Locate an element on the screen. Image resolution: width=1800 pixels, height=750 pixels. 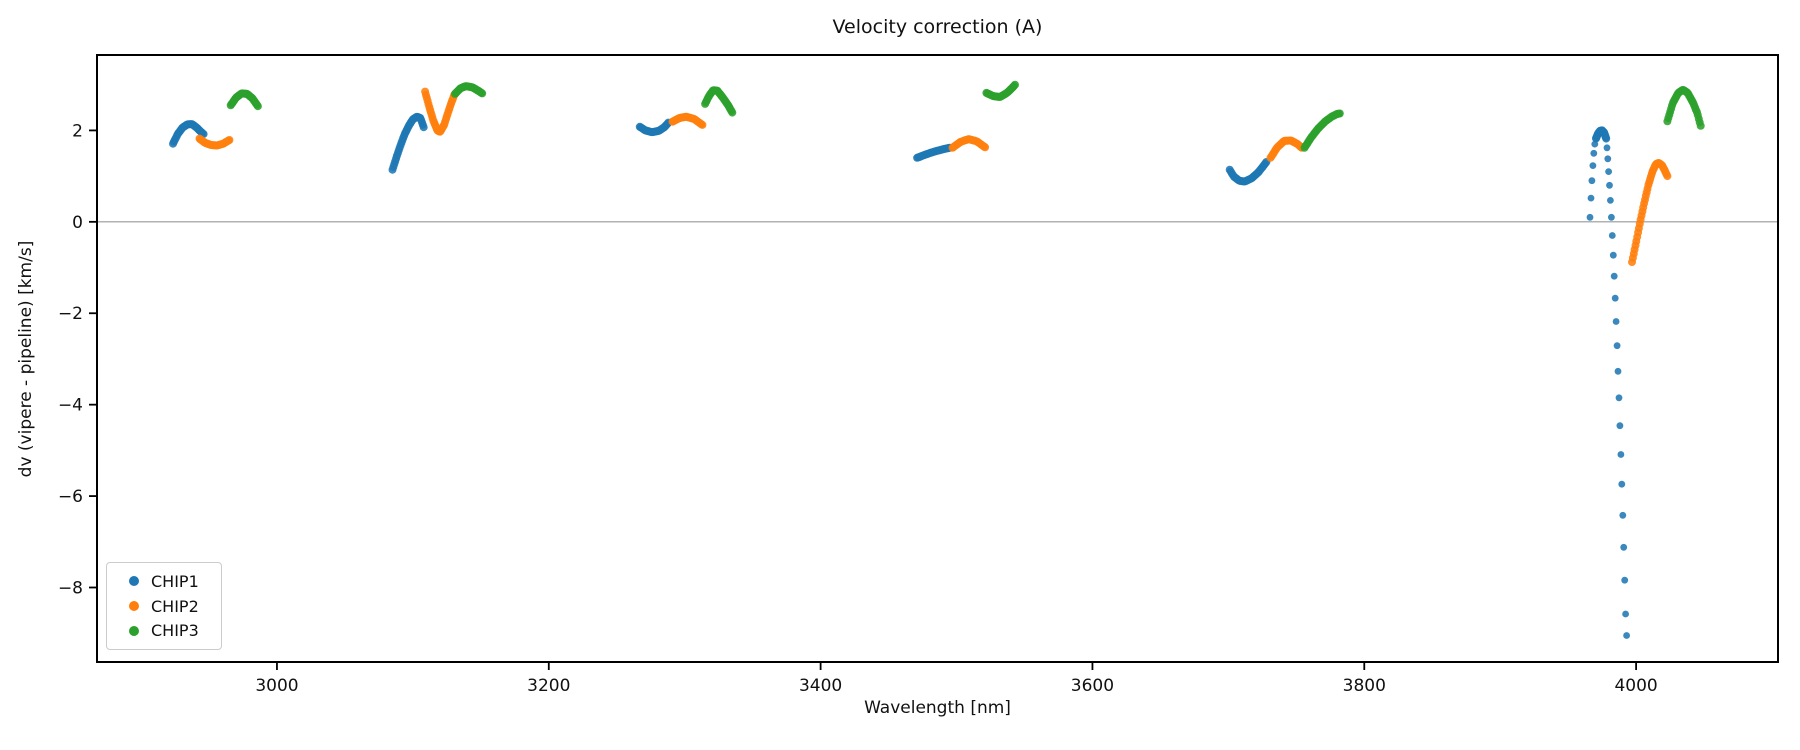
legend-label: CHIP1 is located at coordinates (175, 581).